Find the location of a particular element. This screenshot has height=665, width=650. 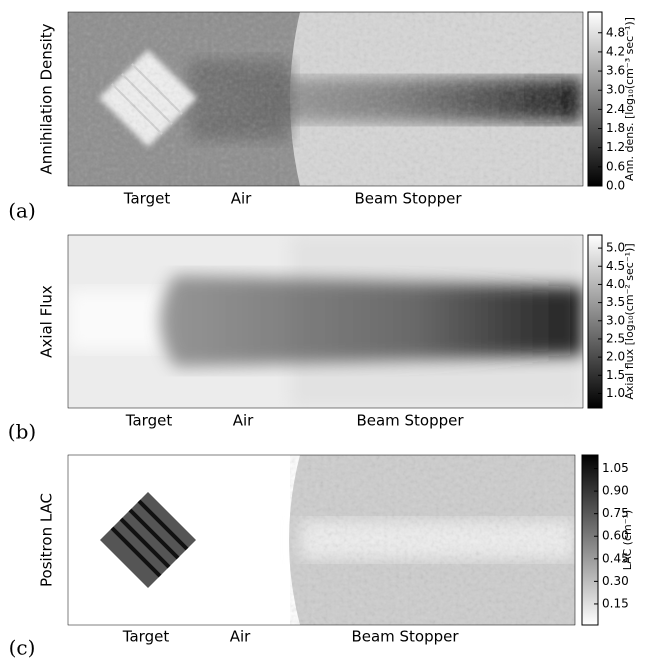

colorbar-tick-label: 4.2 is located at coordinates (615, 51).